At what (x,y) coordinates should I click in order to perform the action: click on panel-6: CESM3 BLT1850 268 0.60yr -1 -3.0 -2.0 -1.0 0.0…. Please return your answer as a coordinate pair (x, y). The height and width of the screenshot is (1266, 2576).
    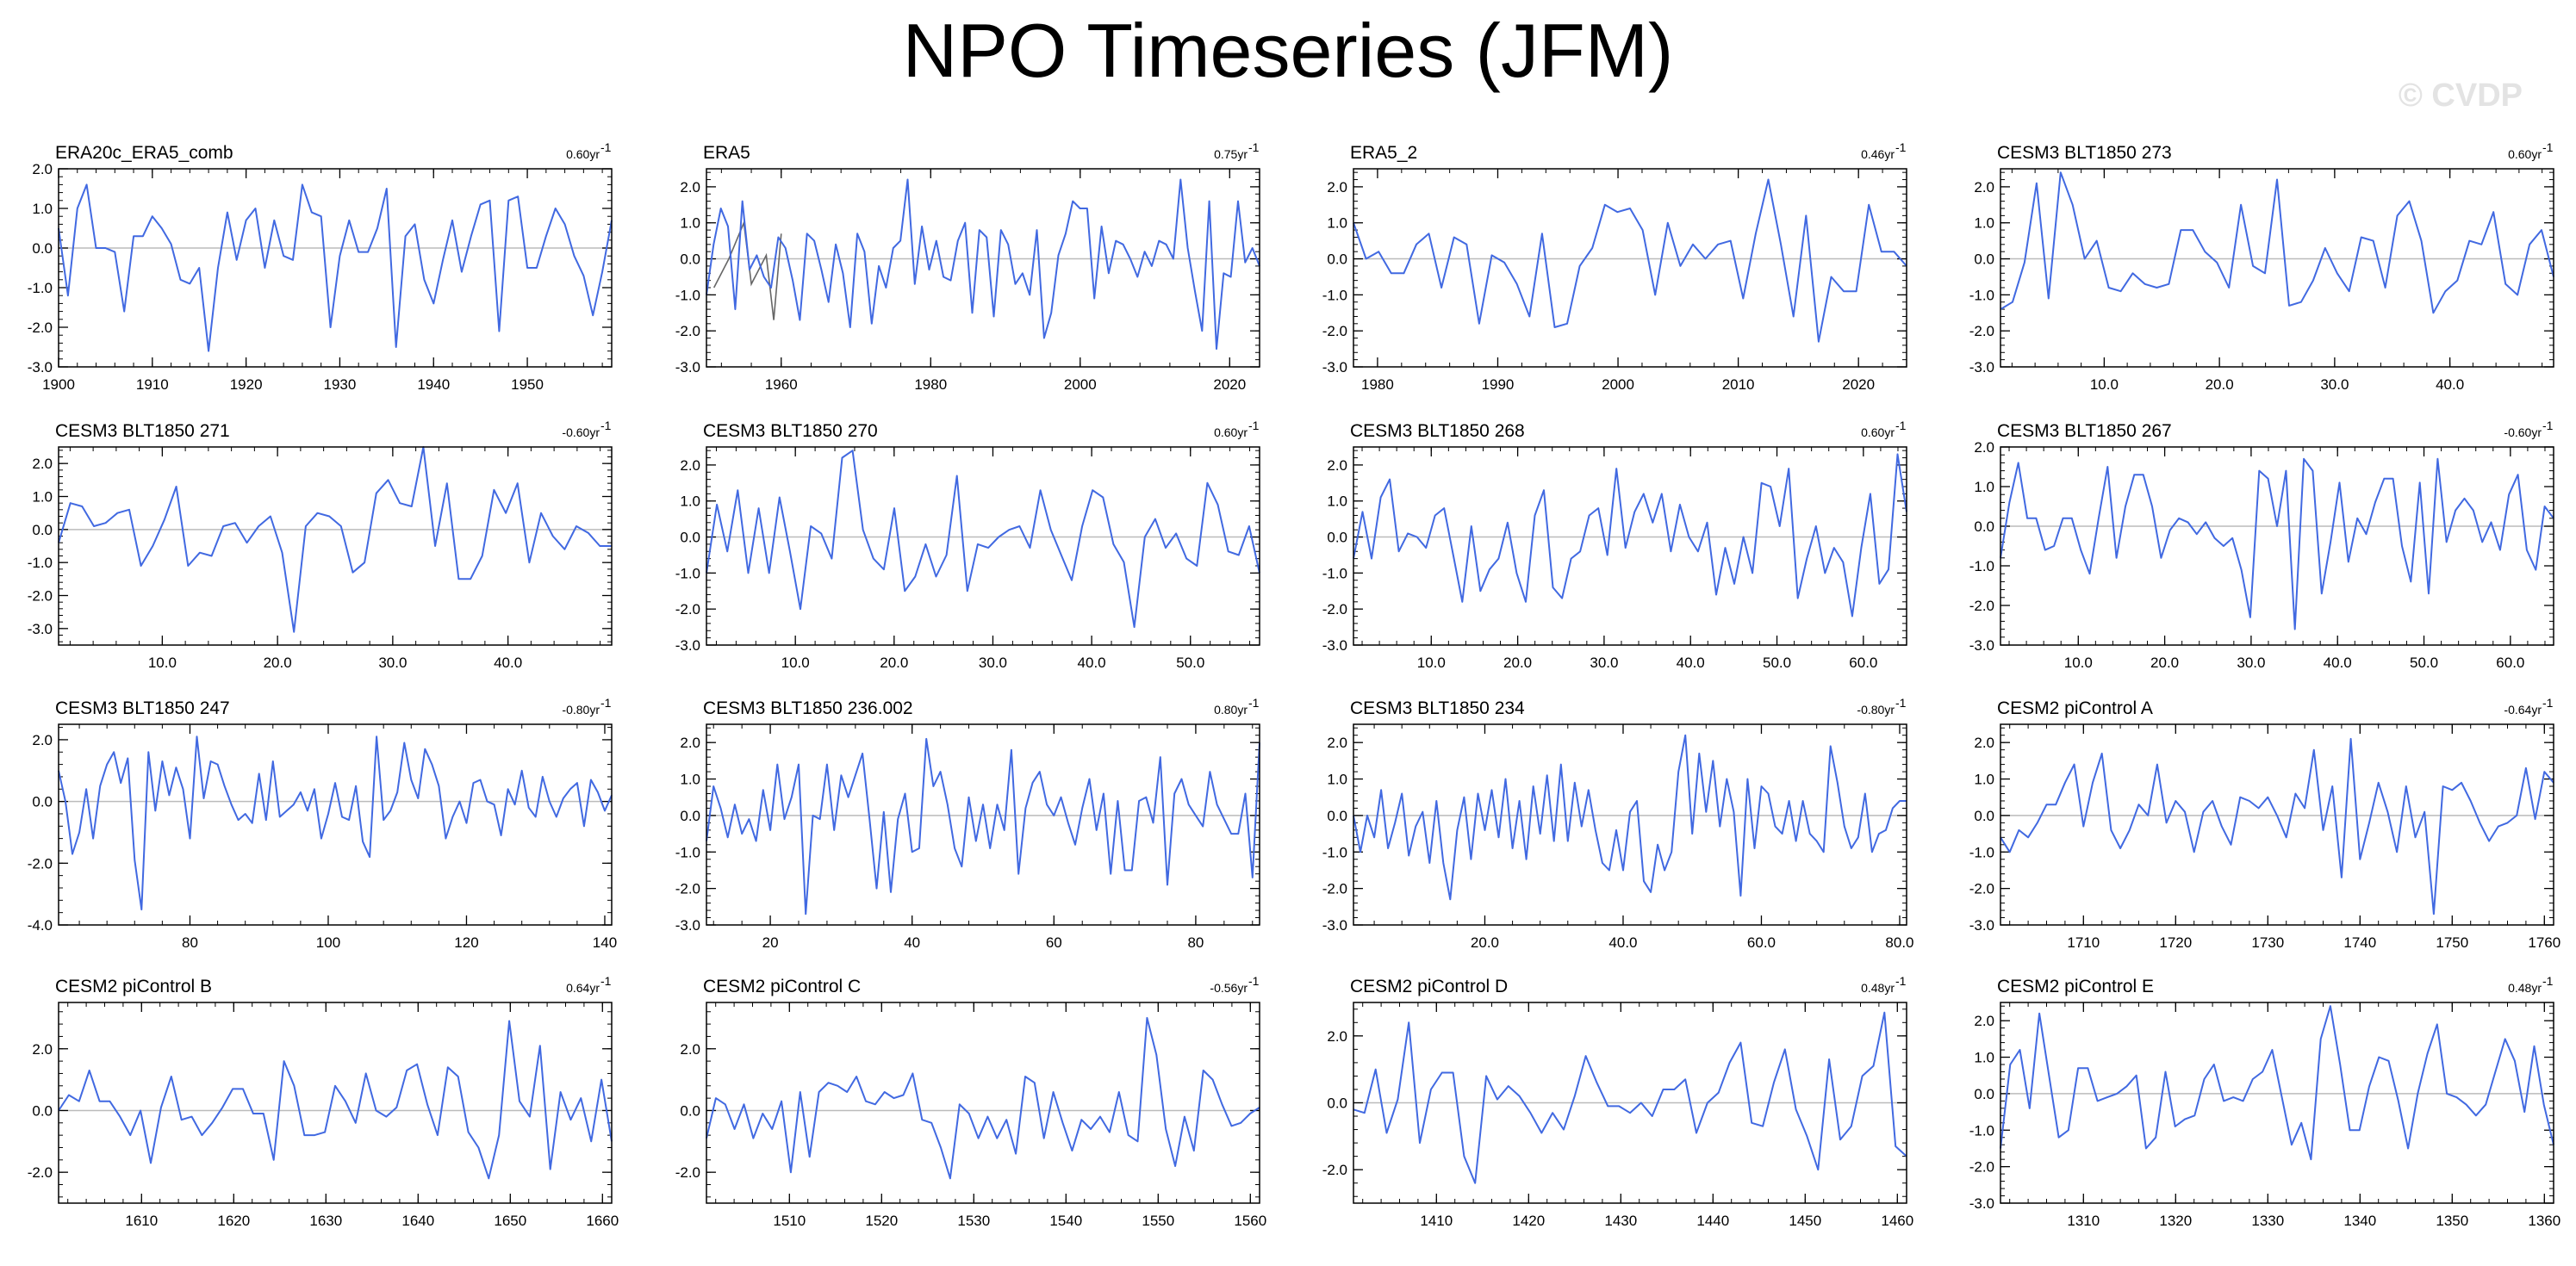
    Looking at the image, I should click on (1615, 545).